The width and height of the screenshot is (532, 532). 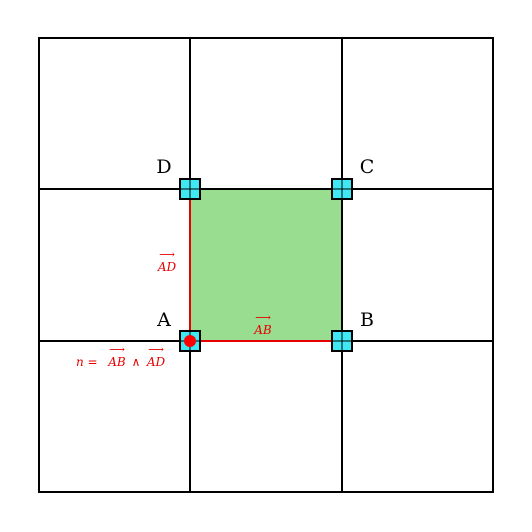 I want to click on vector-ad-label-arrow: ⟶, so click(x=167, y=254).